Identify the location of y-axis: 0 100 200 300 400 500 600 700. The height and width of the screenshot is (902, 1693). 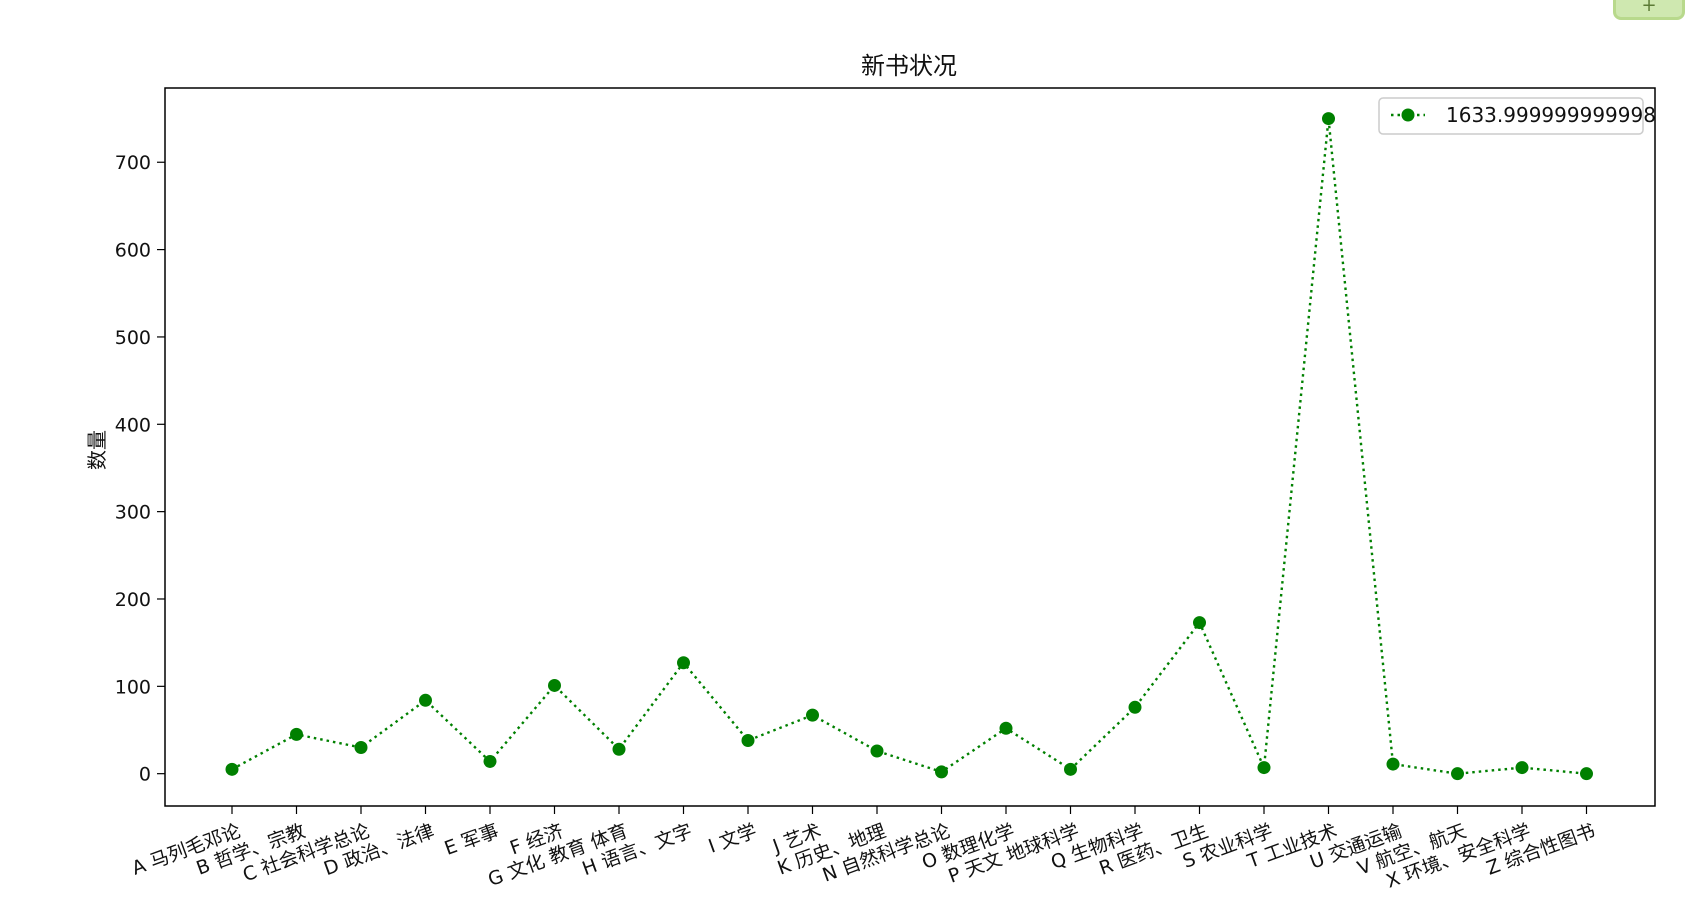
(140, 469).